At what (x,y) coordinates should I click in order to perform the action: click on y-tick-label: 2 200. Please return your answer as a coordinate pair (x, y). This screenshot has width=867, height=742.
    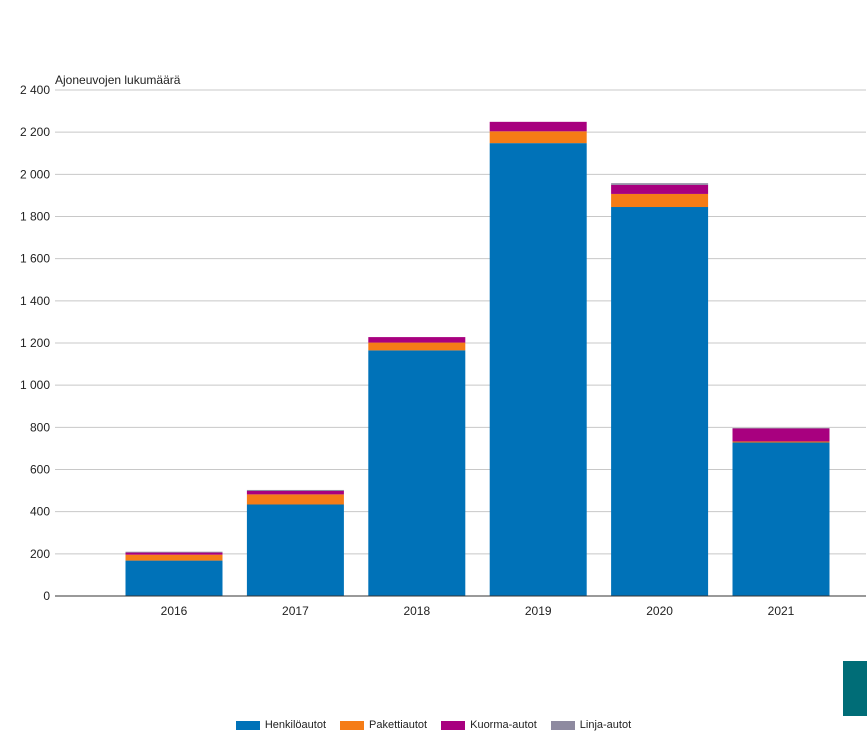
    Looking at the image, I should click on (35, 132).